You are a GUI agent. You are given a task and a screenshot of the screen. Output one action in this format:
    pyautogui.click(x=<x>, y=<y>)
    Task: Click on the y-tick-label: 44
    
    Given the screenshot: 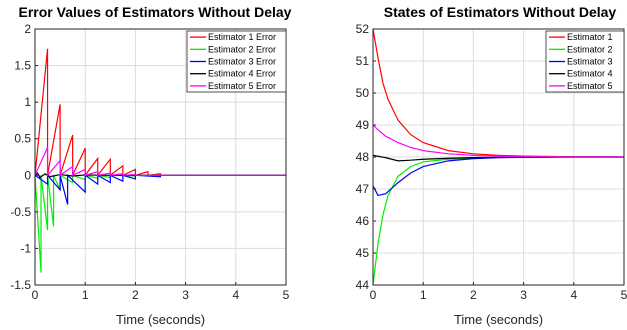 What is the action you would take?
    pyautogui.click(x=363, y=285)
    